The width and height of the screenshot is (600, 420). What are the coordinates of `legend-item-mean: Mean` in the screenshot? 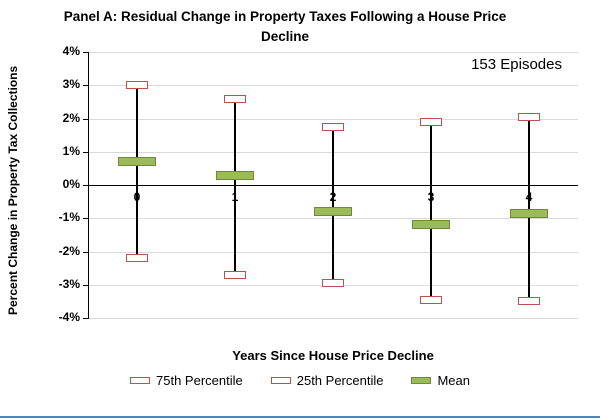 It's located at (440, 380).